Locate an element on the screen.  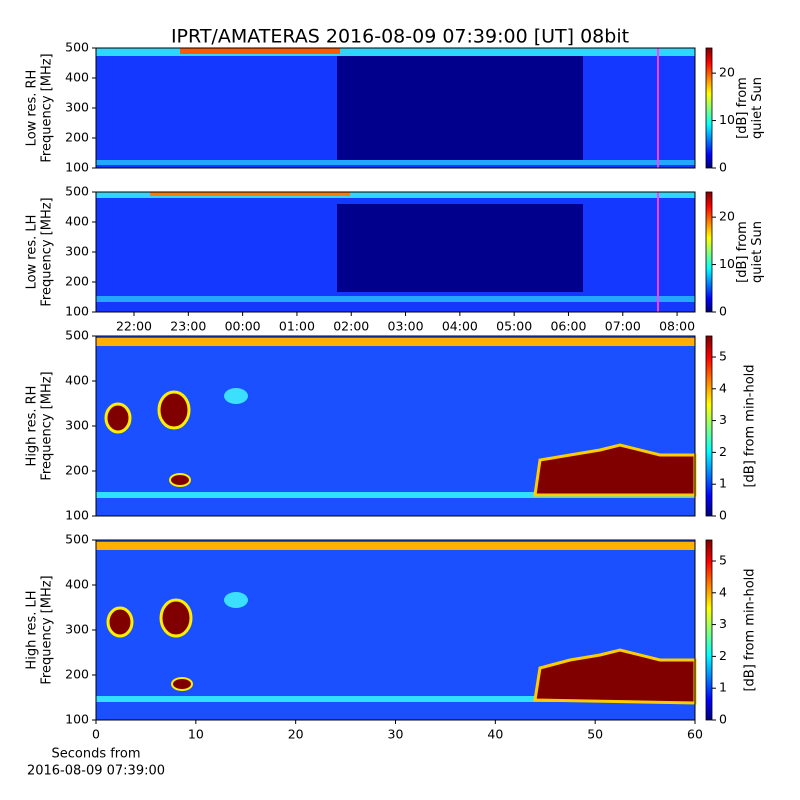
x-tick-label: 08:00 is located at coordinates (677, 326).